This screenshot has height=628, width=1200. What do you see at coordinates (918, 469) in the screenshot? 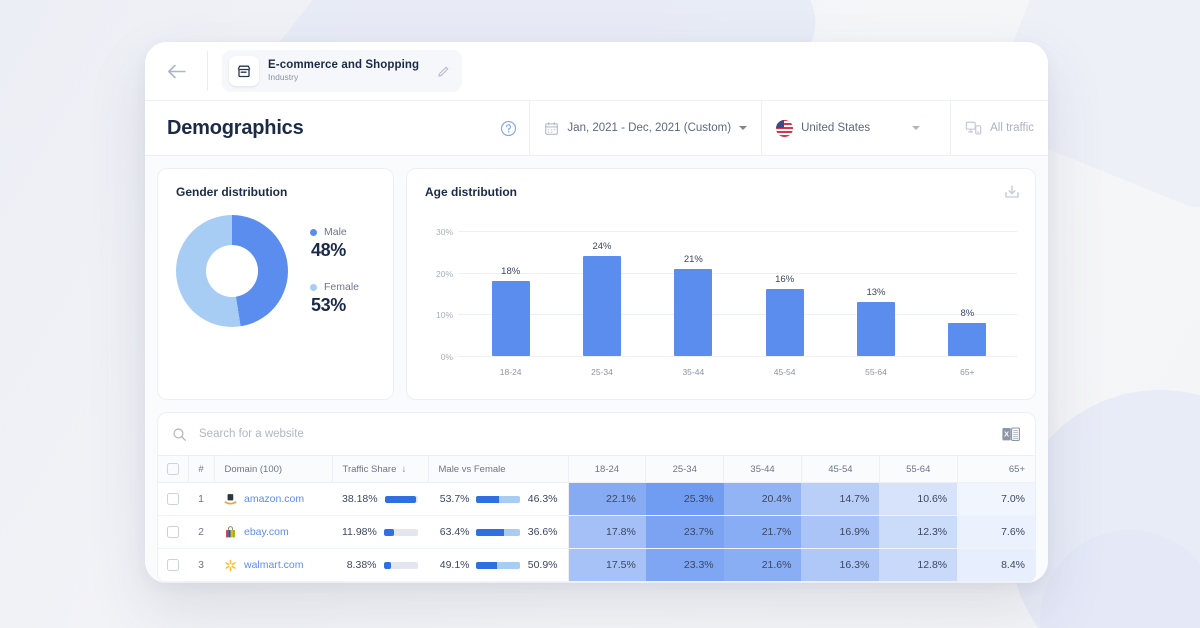
I see `age-header-4: 55-64` at bounding box center [918, 469].